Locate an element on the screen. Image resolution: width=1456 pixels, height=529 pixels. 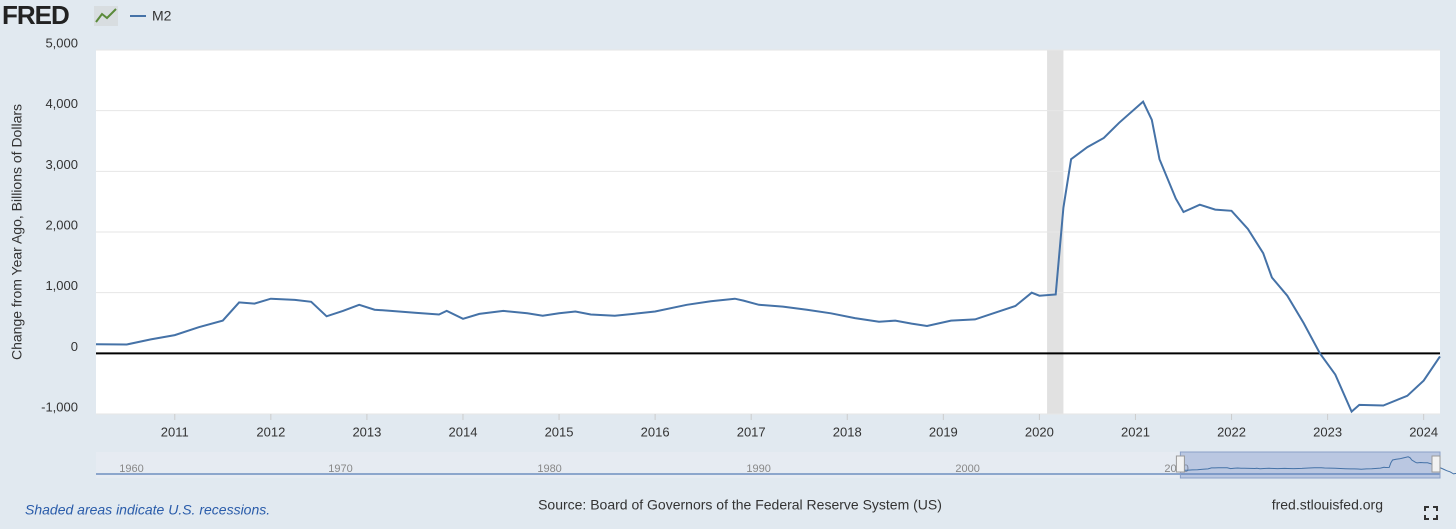
x-tick-label: 2023 is located at coordinates (1327, 431).